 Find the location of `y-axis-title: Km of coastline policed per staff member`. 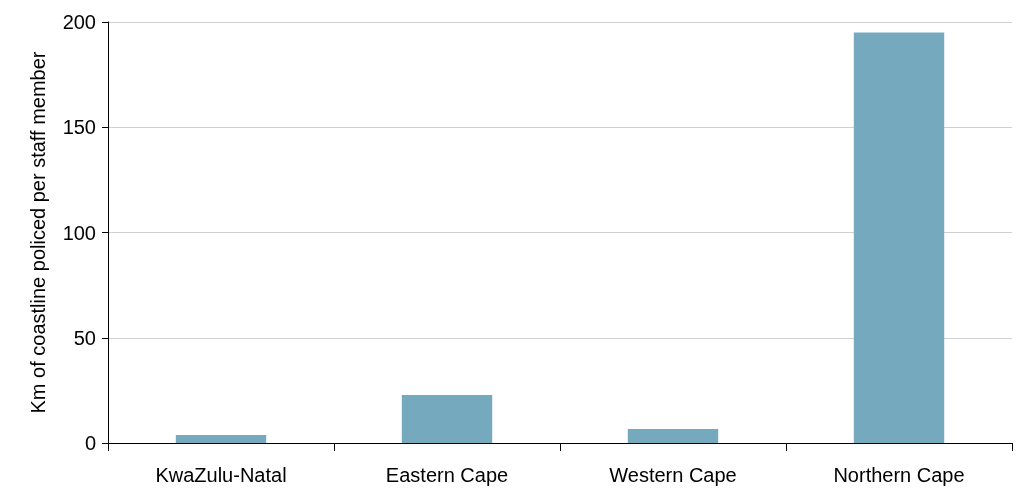

y-axis-title: Km of coastline policed per staff member is located at coordinates (38, 232).